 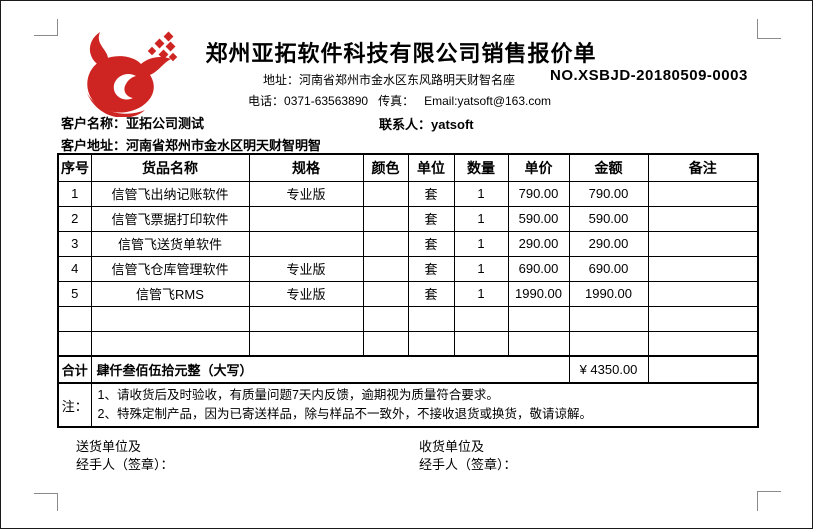 What do you see at coordinates (129, 74) in the screenshot?
I see `company-logo-icon` at bounding box center [129, 74].